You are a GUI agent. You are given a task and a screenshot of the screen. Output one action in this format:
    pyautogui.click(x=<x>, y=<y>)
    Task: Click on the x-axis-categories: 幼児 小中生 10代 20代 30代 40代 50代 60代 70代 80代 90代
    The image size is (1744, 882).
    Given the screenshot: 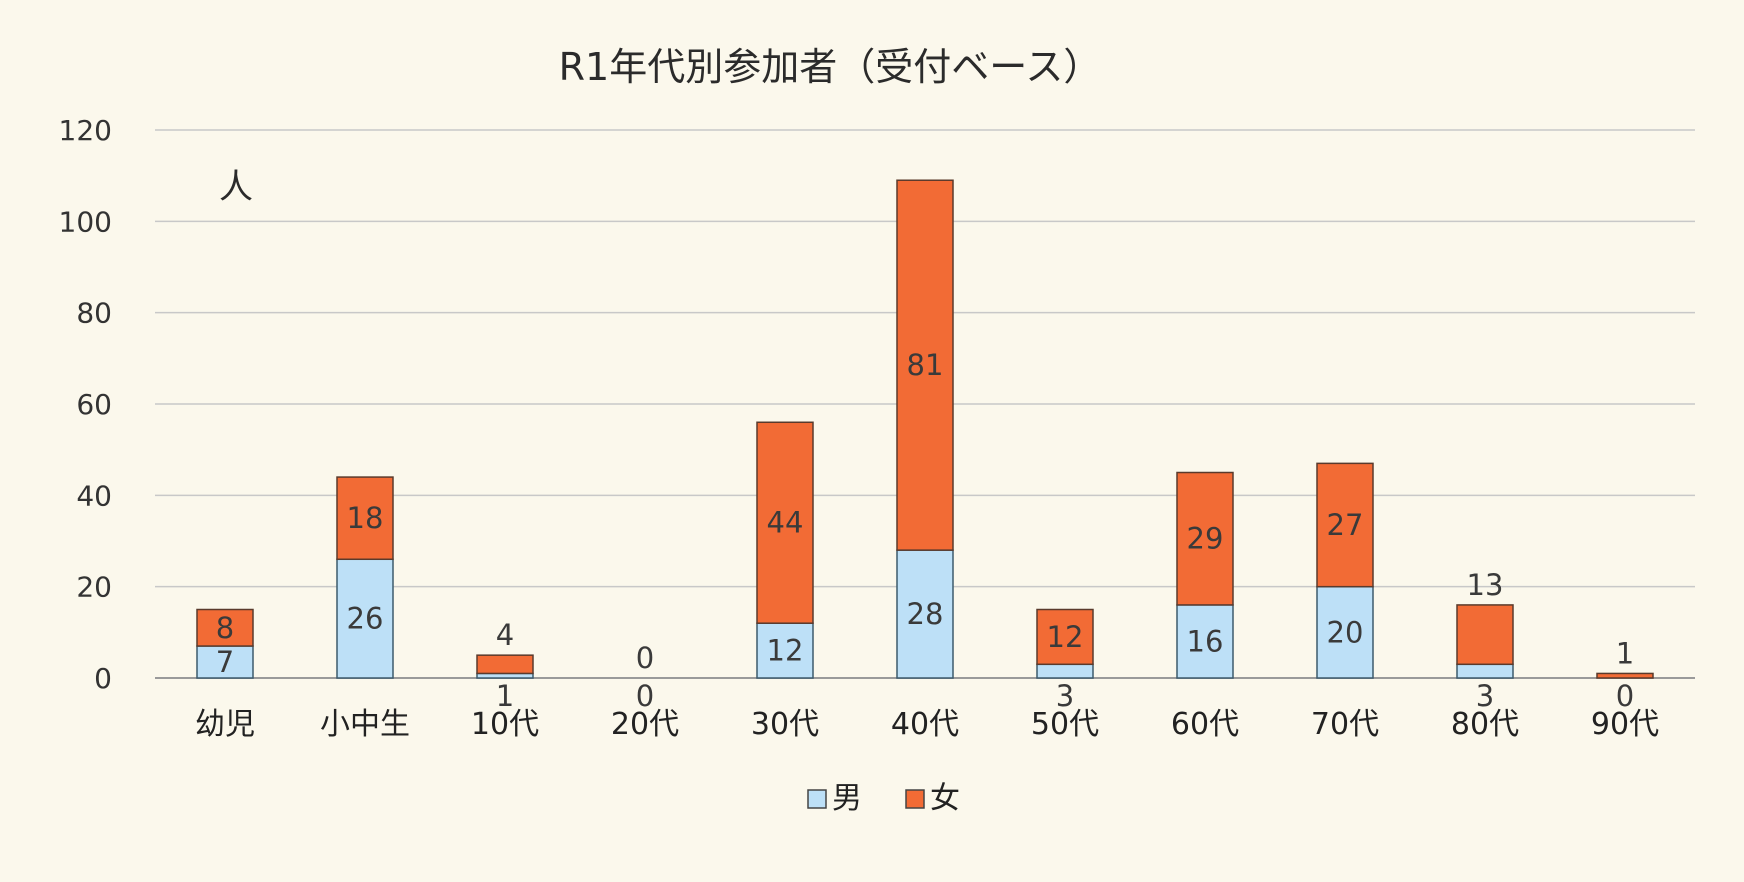 What is the action you would take?
    pyautogui.click(x=927, y=724)
    